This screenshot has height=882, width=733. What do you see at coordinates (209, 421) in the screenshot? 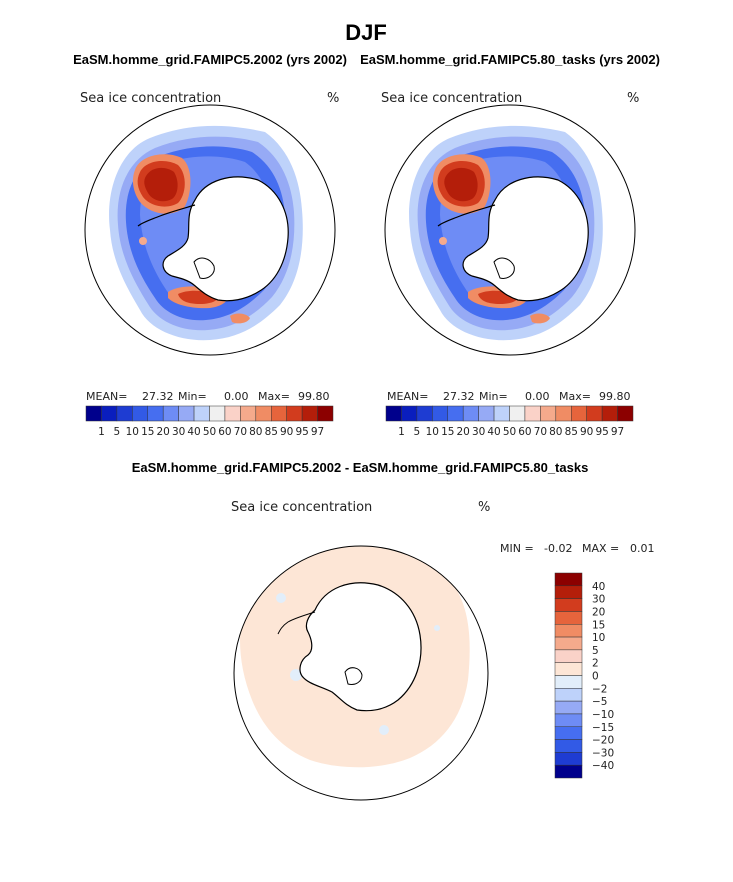
I see `panel-a-colorbar: 1 5 10 15 20 30 40 50 60 70 80 85 90 95 97` at bounding box center [209, 421].